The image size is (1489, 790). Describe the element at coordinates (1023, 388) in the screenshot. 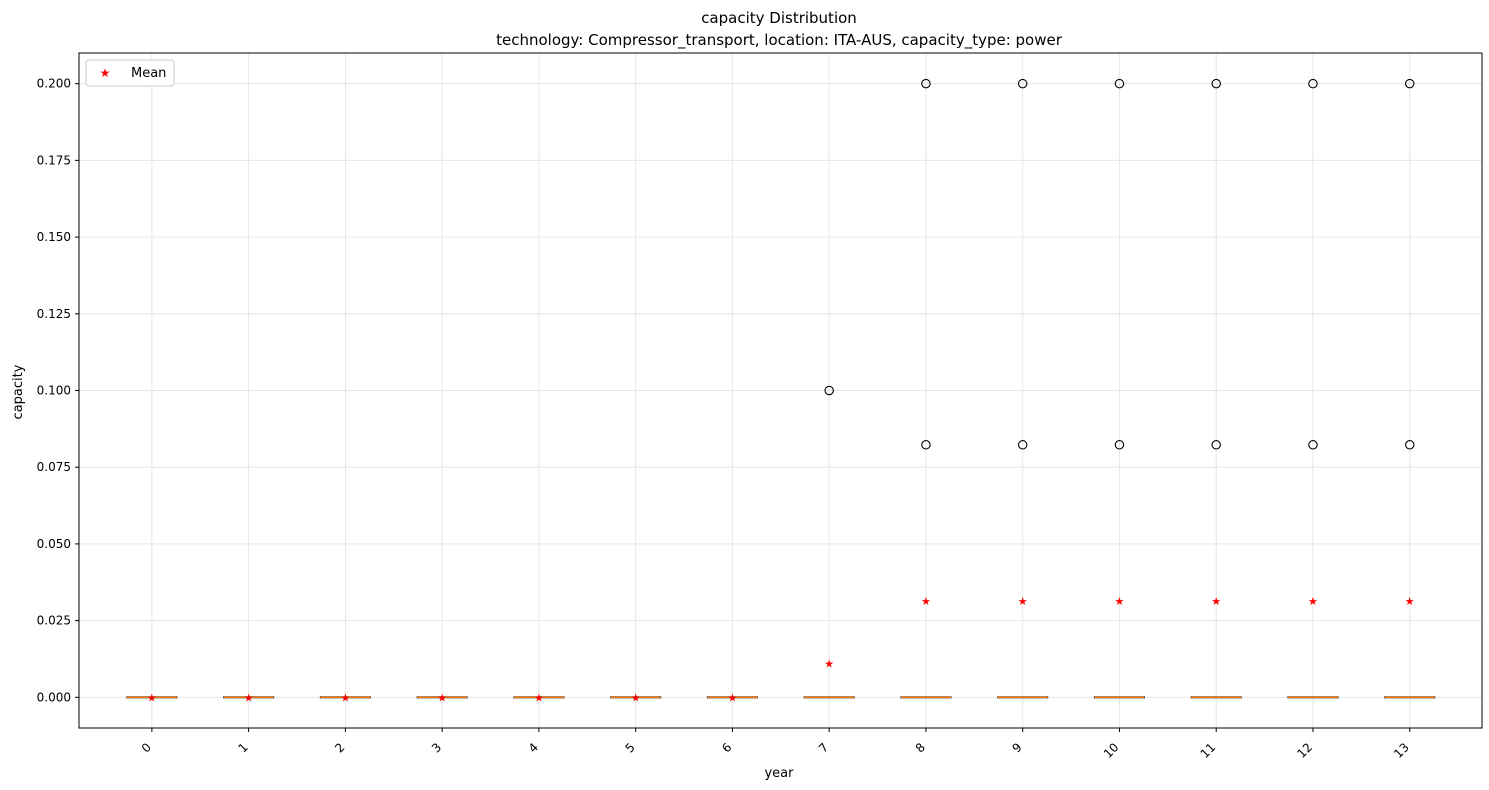

I see `box-group-9: ★` at that location.